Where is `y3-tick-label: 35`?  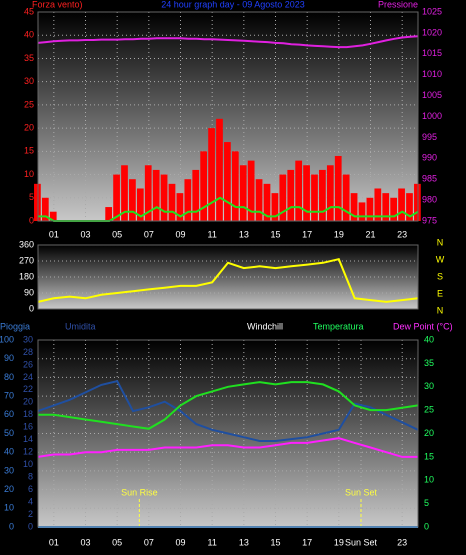
y3-tick-label: 35 is located at coordinates (429, 363).